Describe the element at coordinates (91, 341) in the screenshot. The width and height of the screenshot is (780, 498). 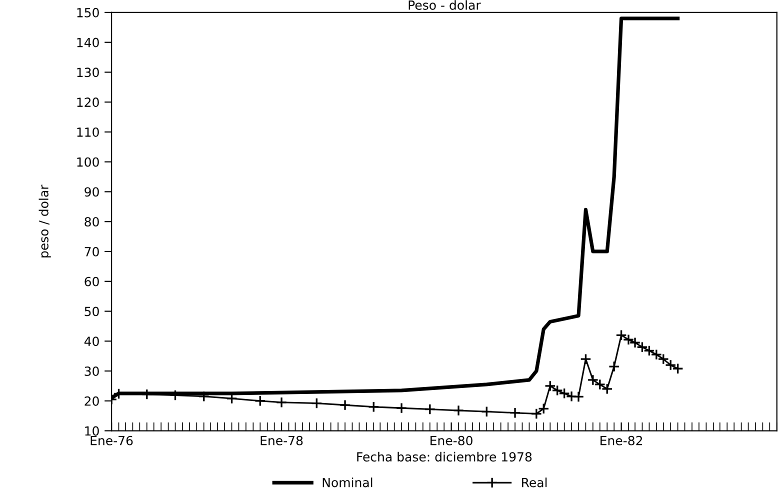
I see `y-tick-label: 40` at that location.